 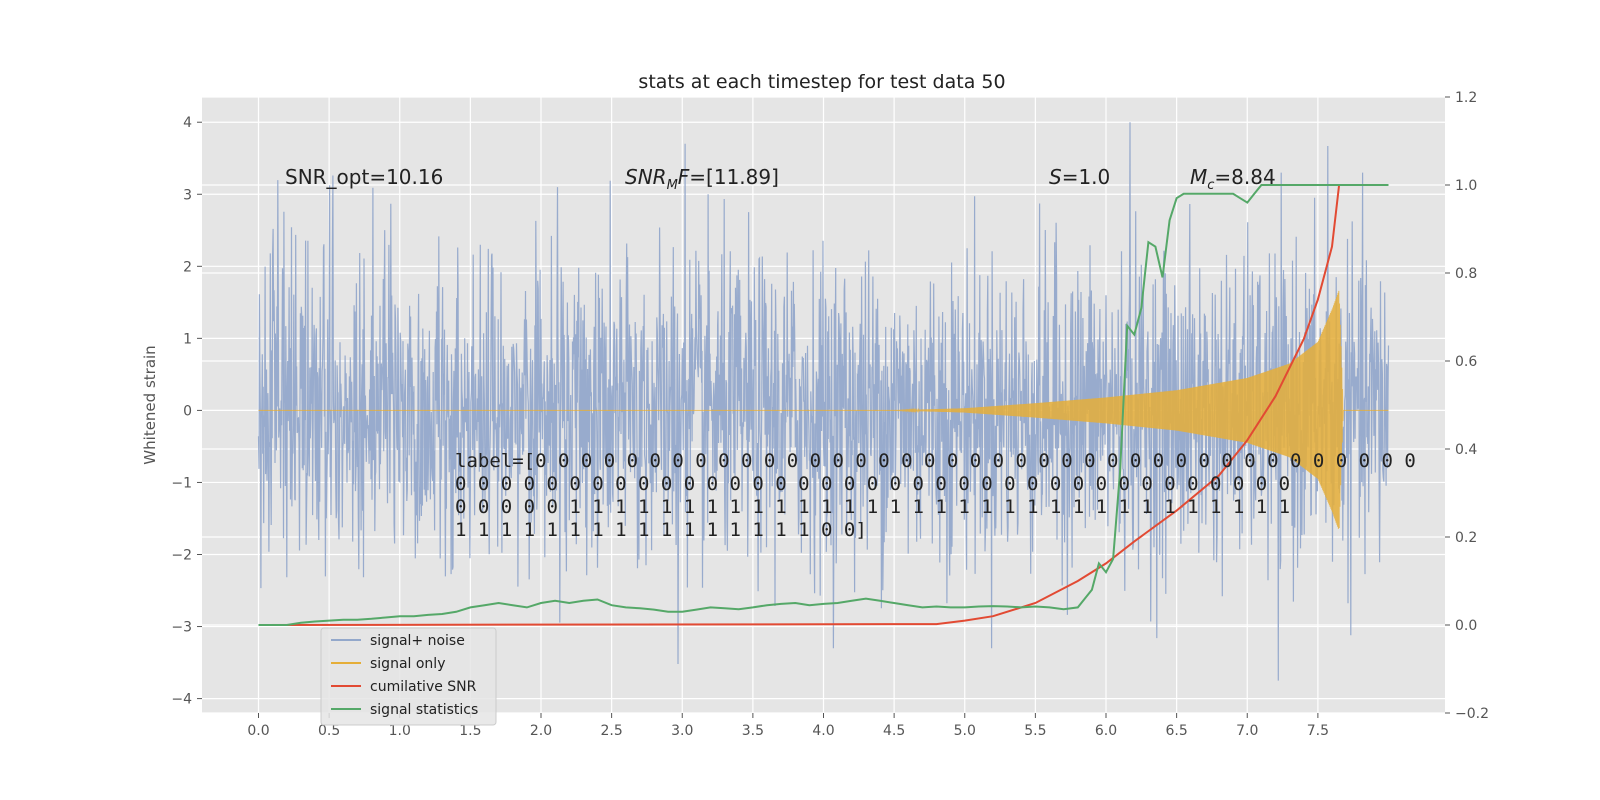 What do you see at coordinates (407, 664) in the screenshot?
I see `legend-label-signal-only: signal only` at bounding box center [407, 664].